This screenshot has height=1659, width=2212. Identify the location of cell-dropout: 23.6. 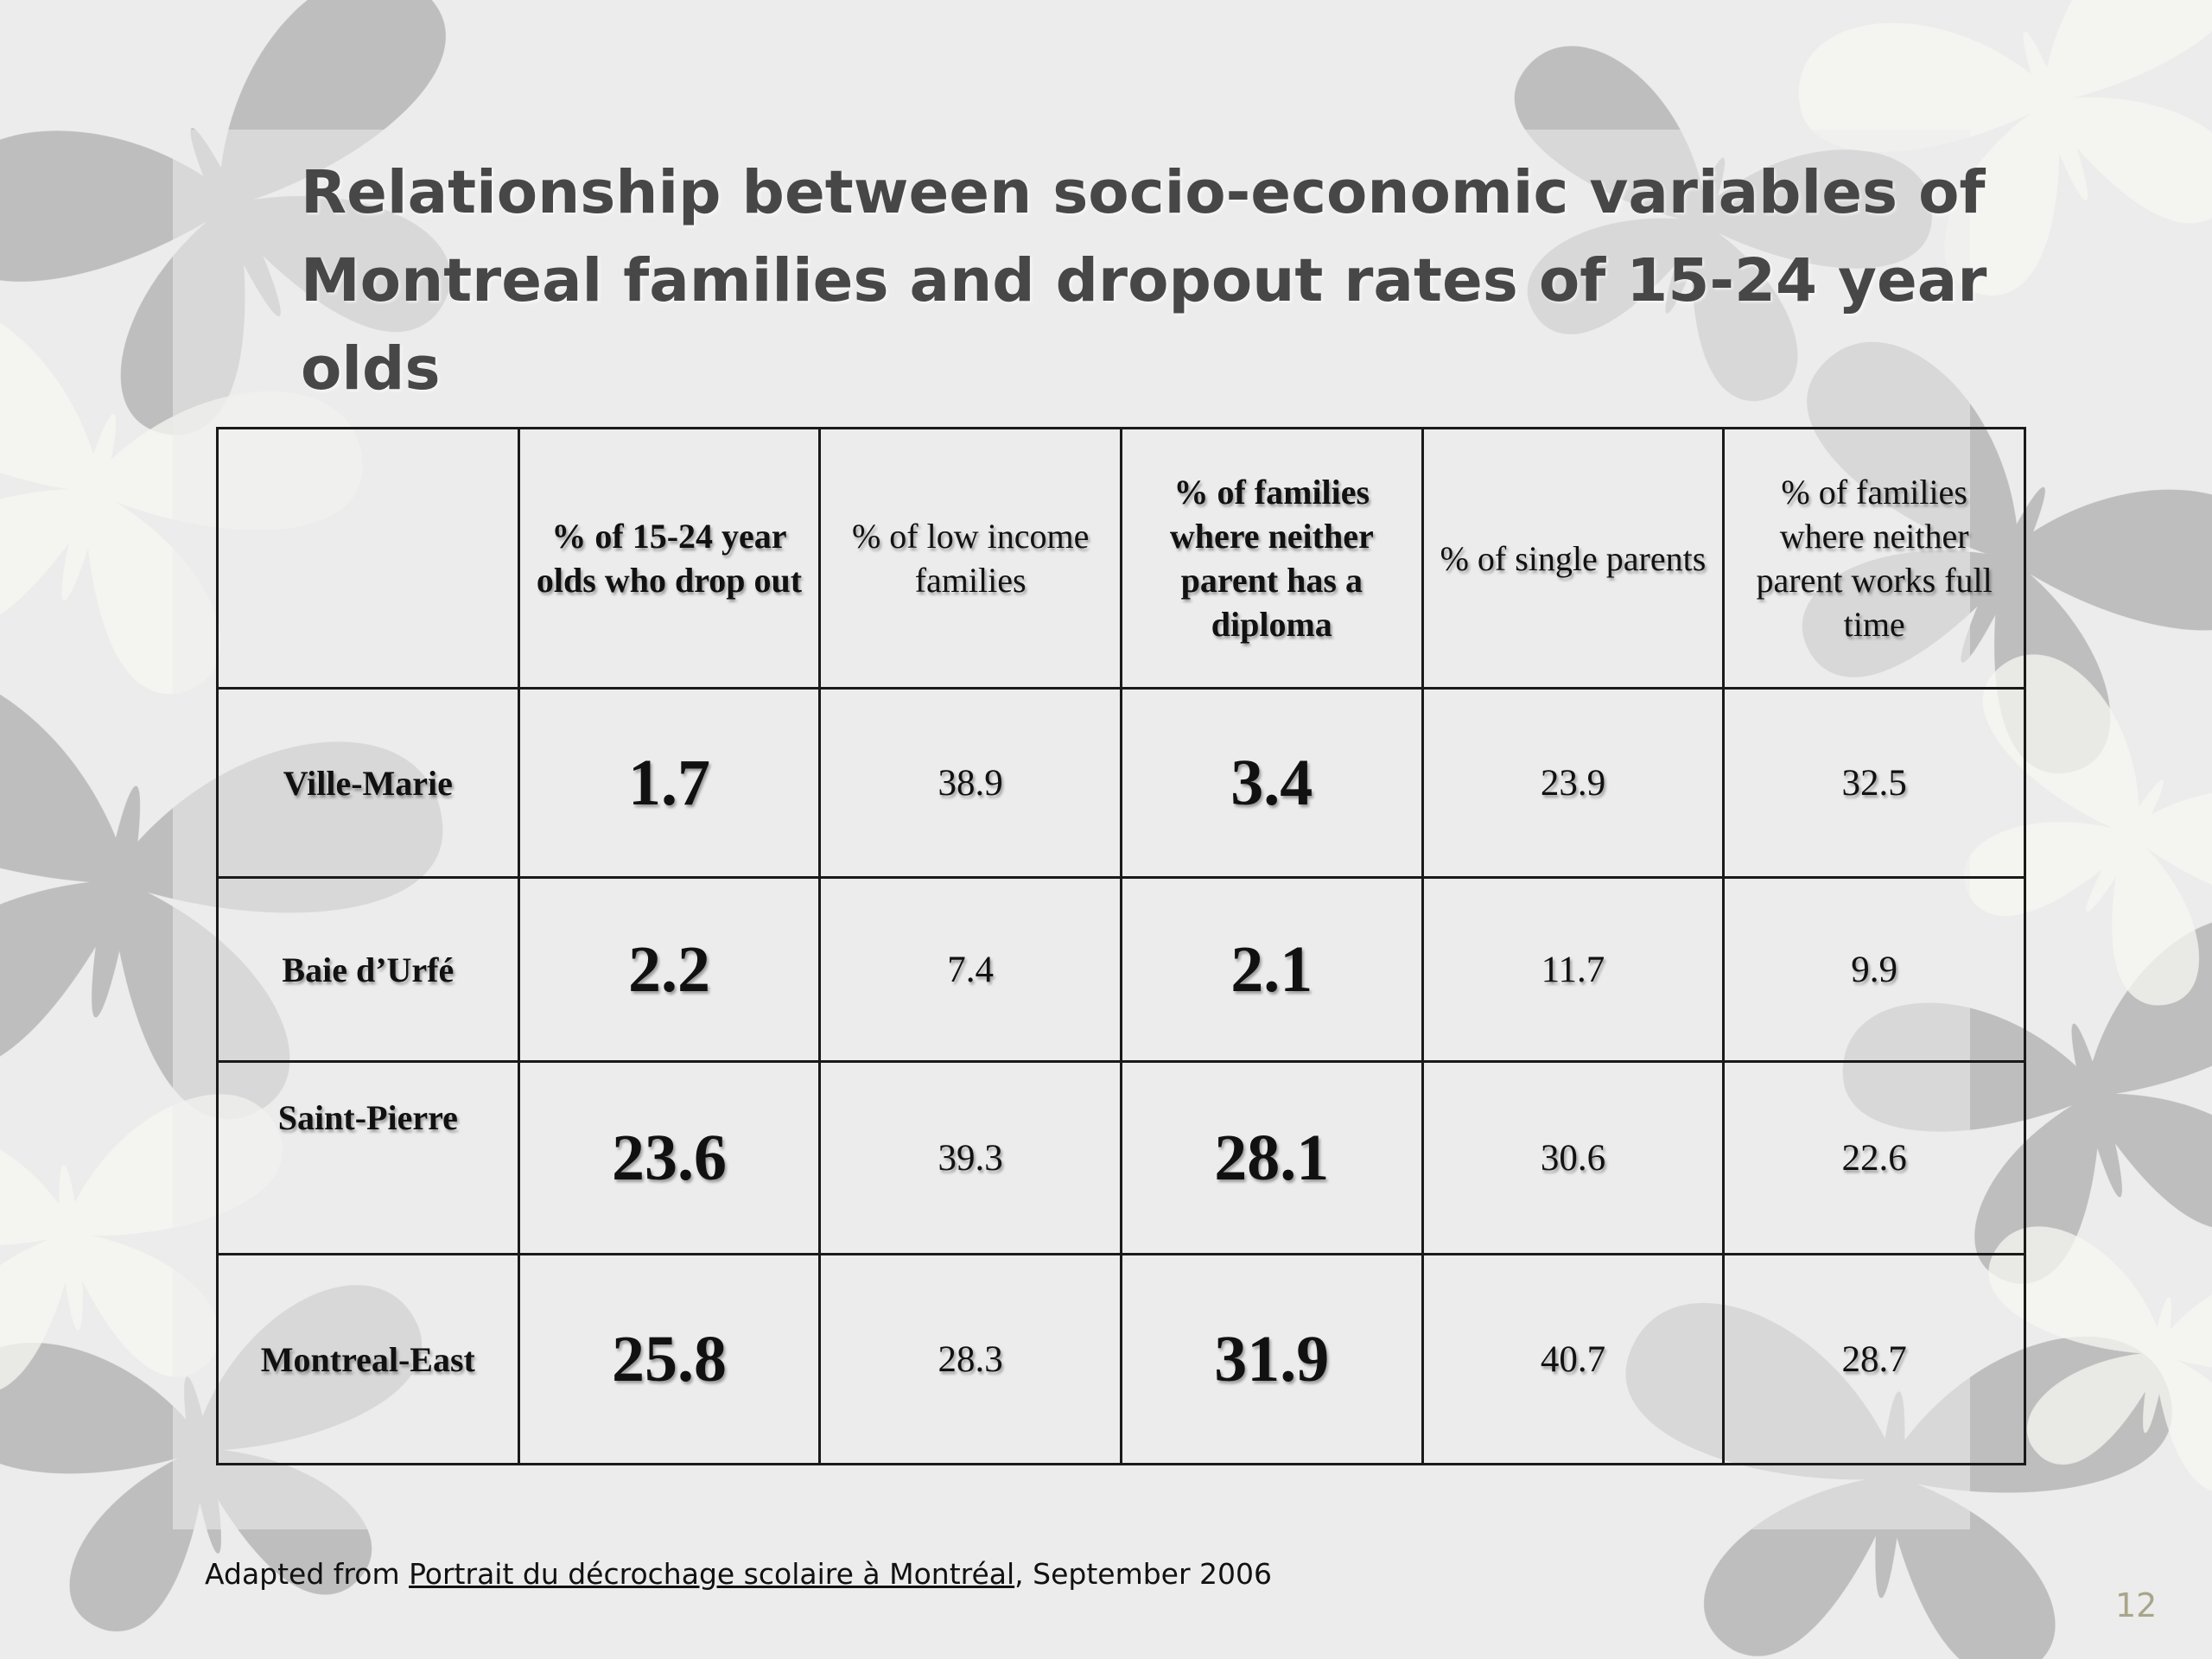
(669, 1157).